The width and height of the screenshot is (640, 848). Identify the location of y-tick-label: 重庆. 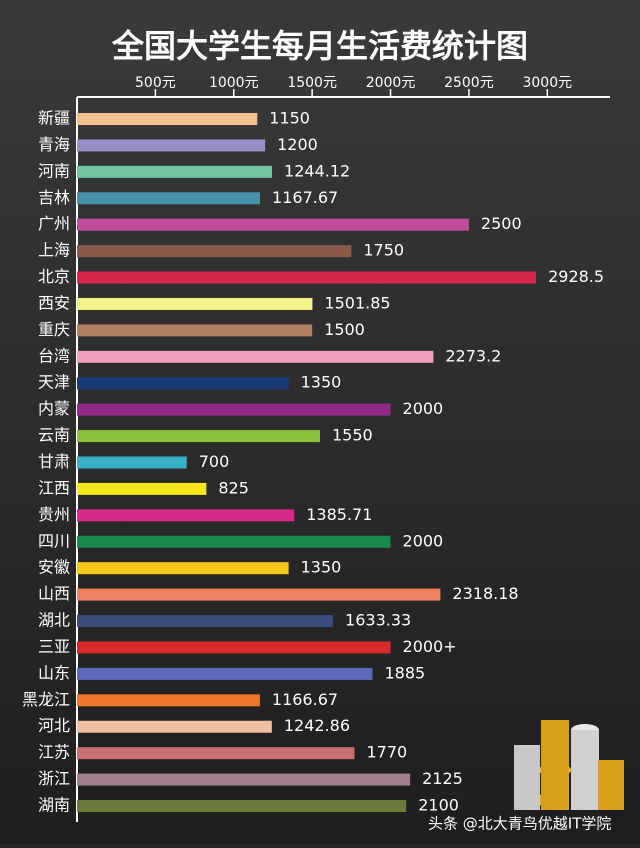
(54, 329).